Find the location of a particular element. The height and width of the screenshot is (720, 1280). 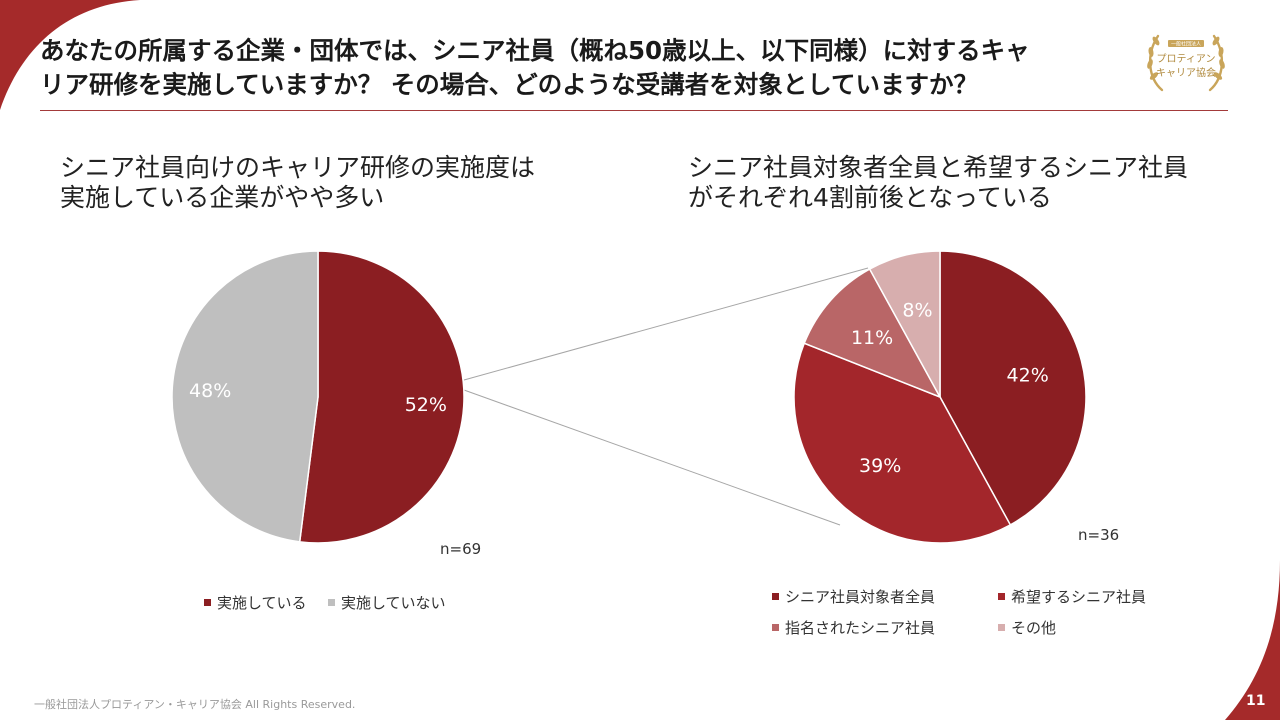

top-left-corner-decoration is located at coordinates (70, 55).